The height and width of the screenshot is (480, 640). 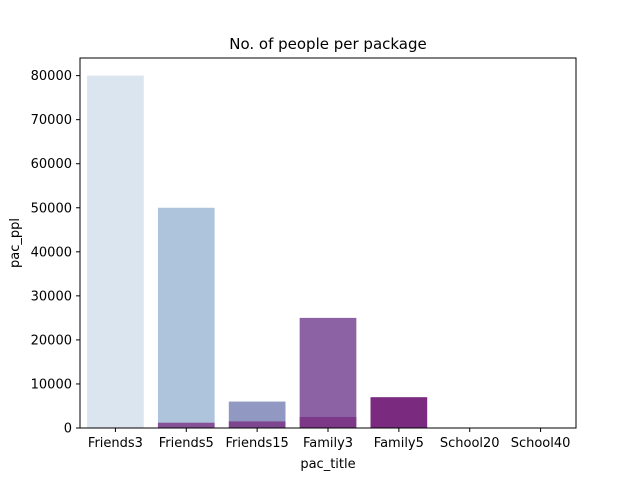 What do you see at coordinates (51, 252) in the screenshot?
I see `y-tick-label: 40000` at bounding box center [51, 252].